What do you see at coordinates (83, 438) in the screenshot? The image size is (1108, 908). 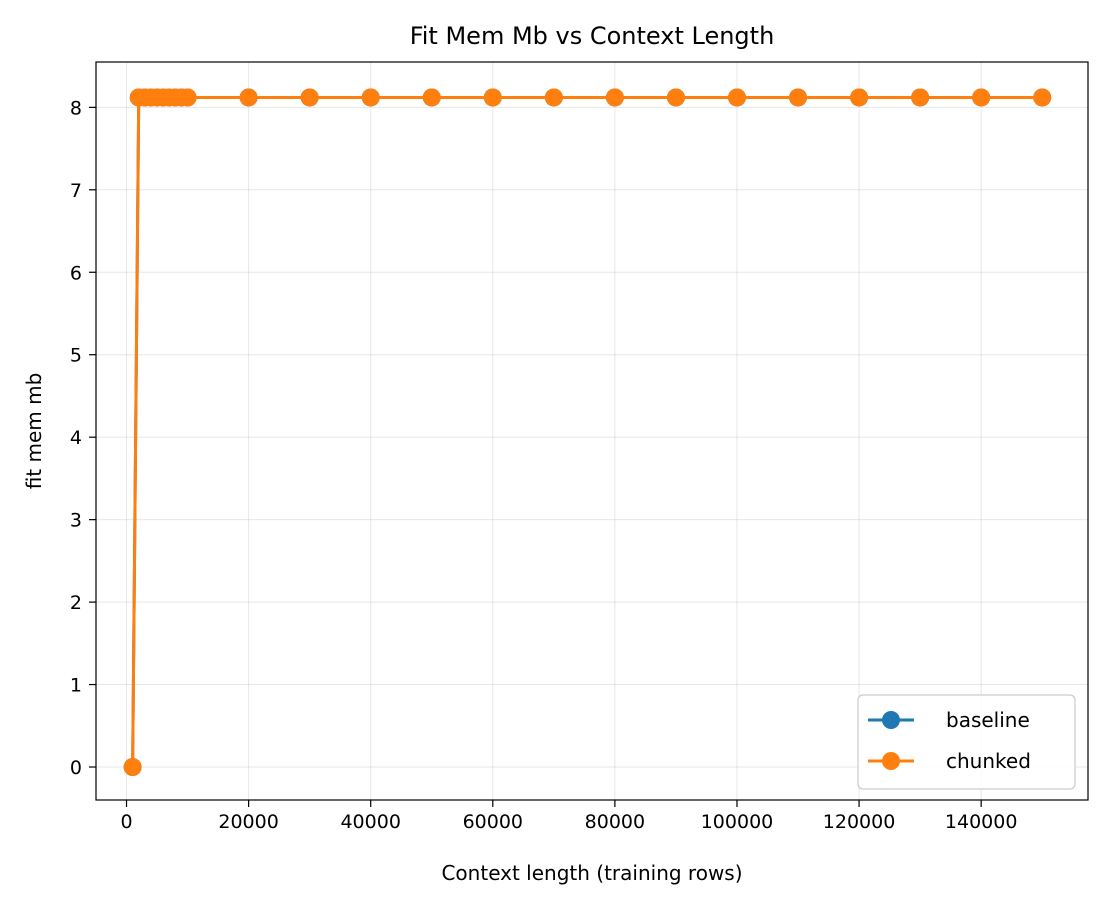 I see `y-axis-ticks: 0 1 2 3 4 5 6 7 8` at bounding box center [83, 438].